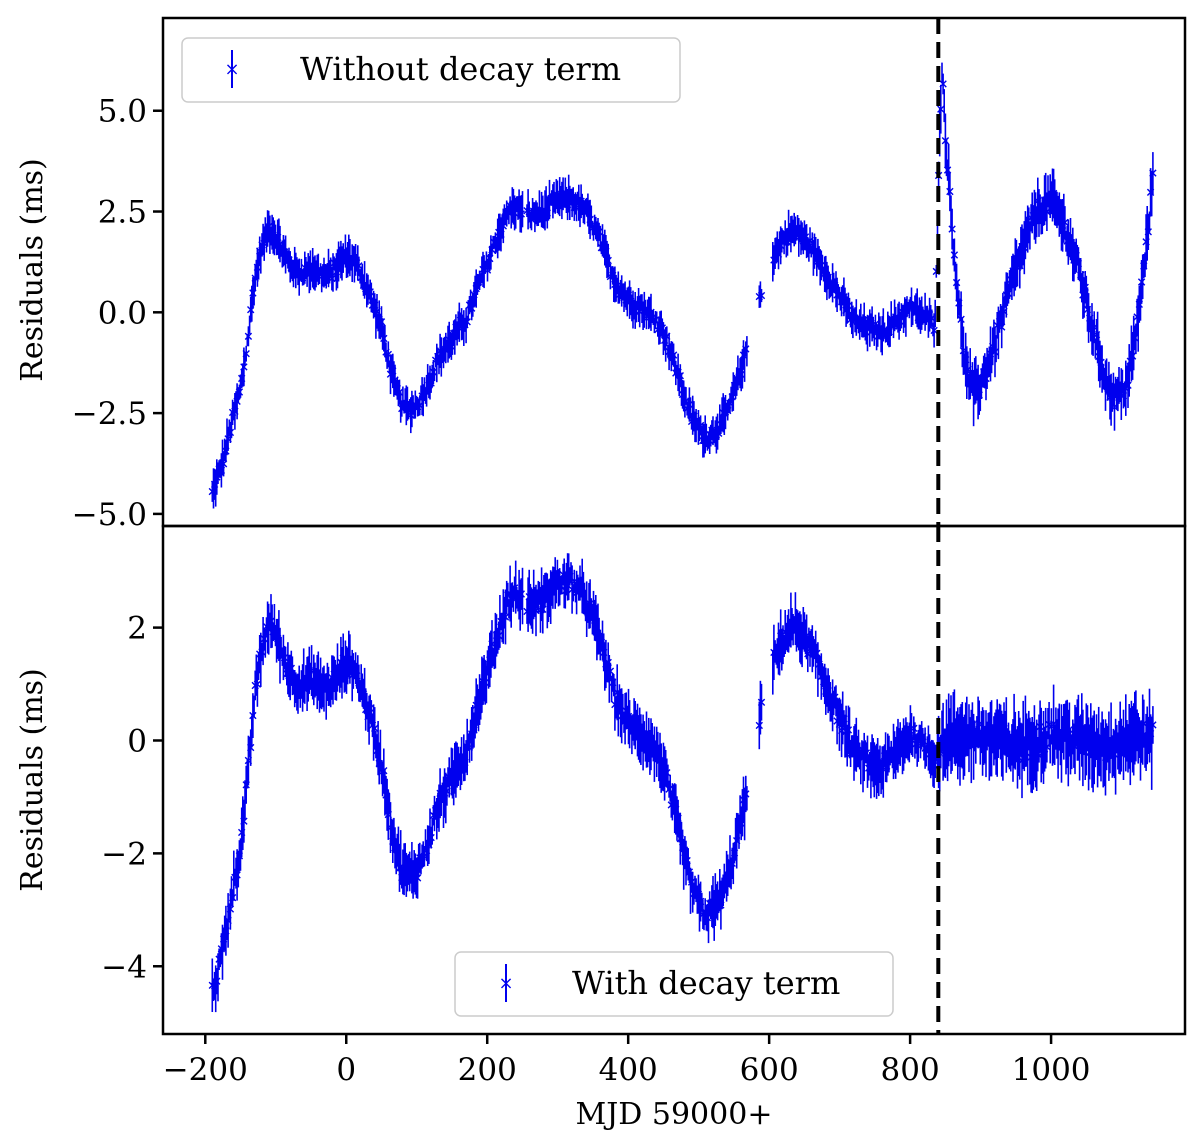 Image resolution: width=1200 pixels, height=1145 pixels. I want to click on top-legend-label: Without decay term, so click(460, 69).